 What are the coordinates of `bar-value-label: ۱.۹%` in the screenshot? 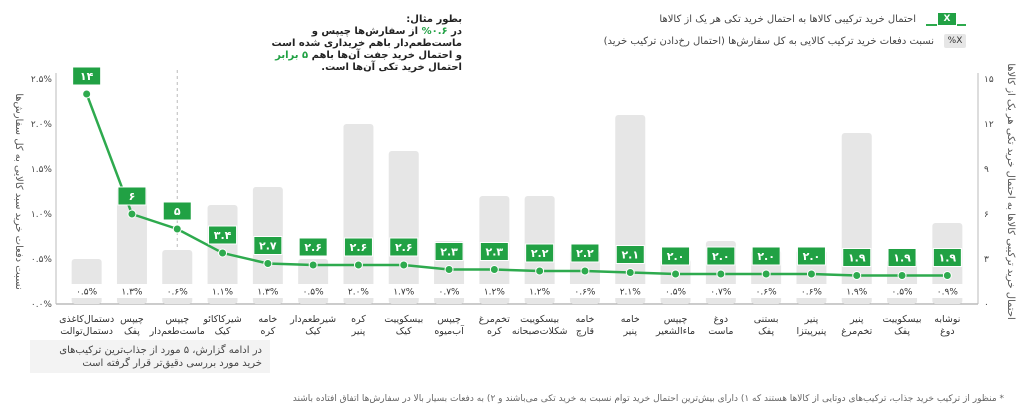 It's located at (857, 293).